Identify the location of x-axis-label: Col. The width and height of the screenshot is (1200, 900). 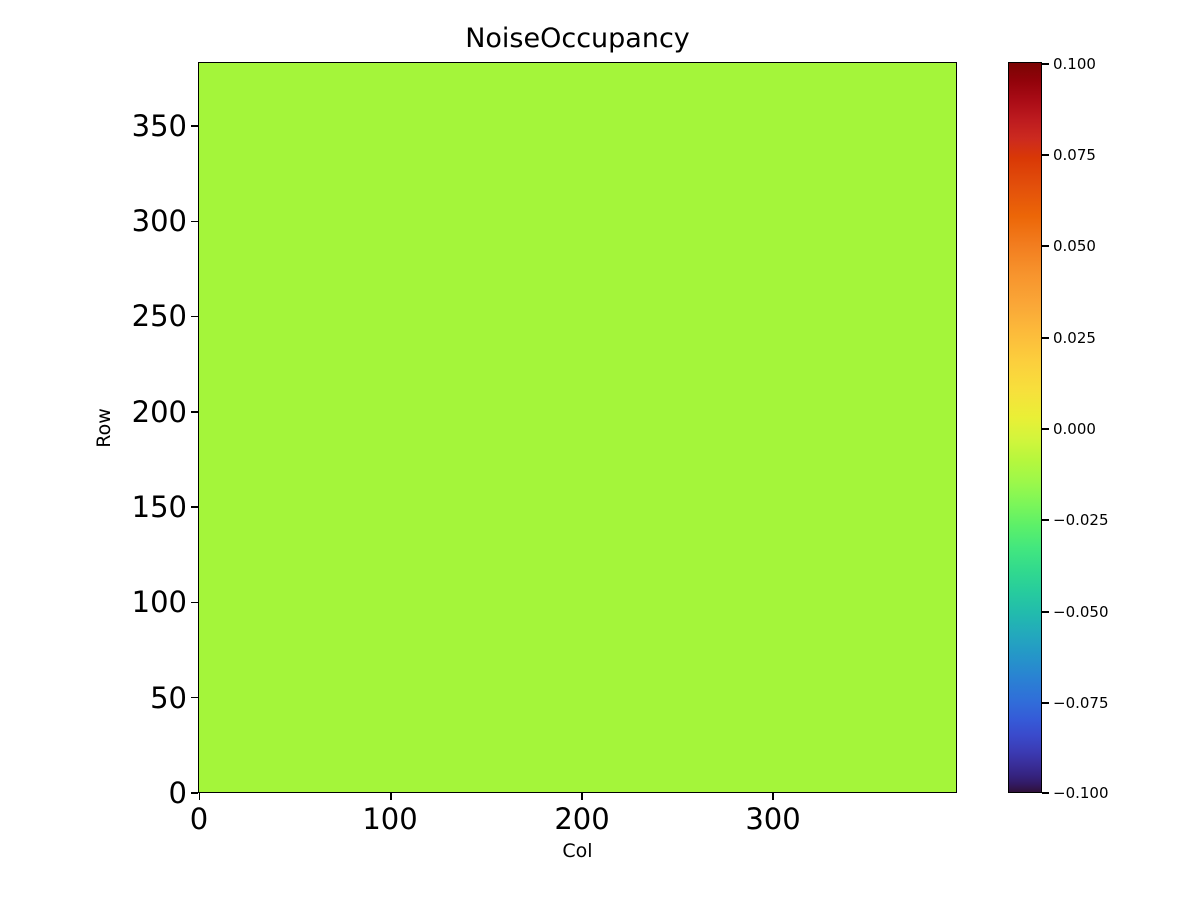
(577, 851).